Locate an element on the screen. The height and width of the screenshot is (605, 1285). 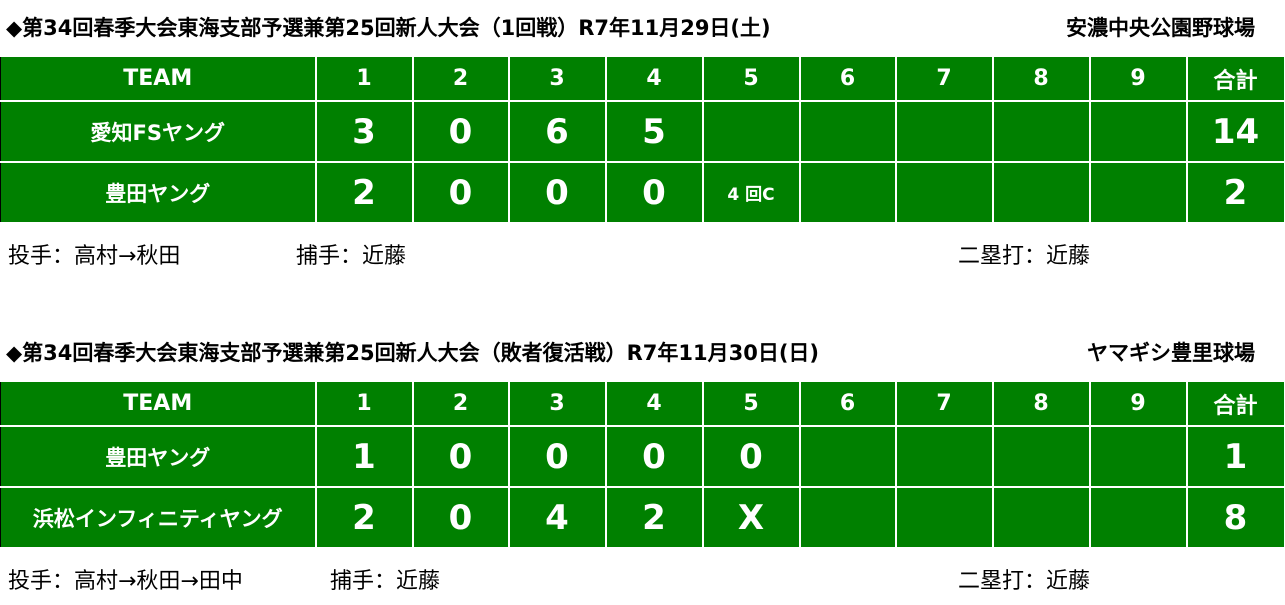
total-score: 2 is located at coordinates (1235, 192).